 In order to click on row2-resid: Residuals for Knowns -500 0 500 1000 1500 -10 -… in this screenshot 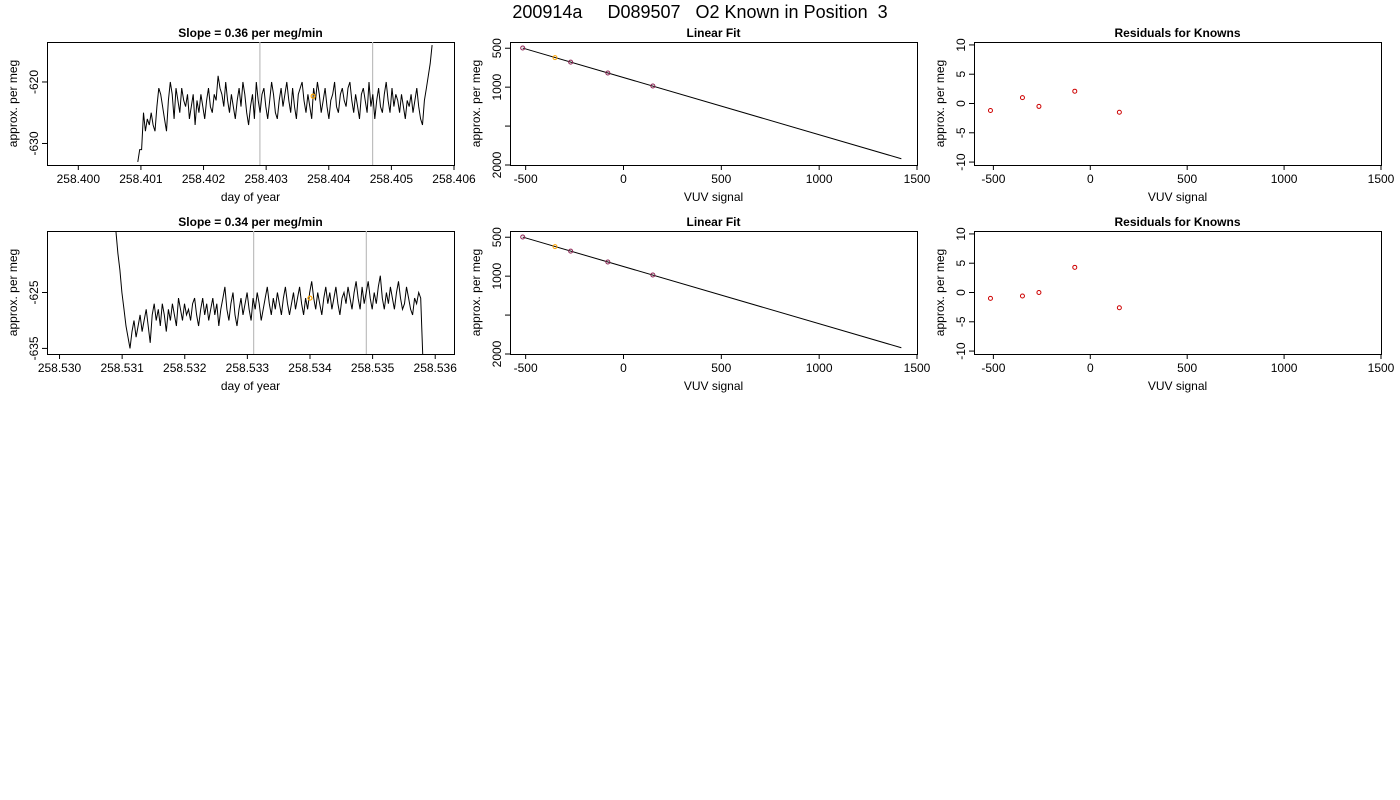, I will do `click(1164, 304)`.